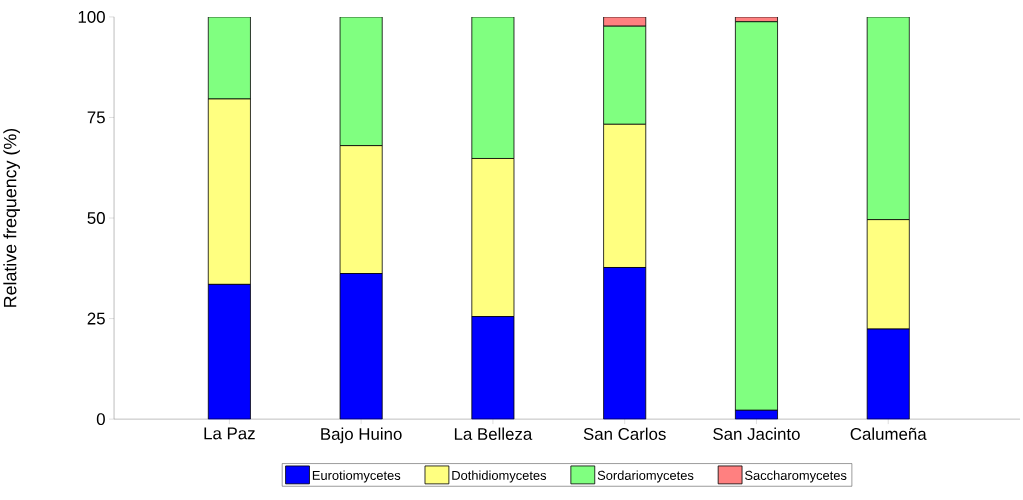 The image size is (1023, 500). Describe the element at coordinates (624, 434) in the screenshot. I see `x-tick-label: San Carlos` at that location.